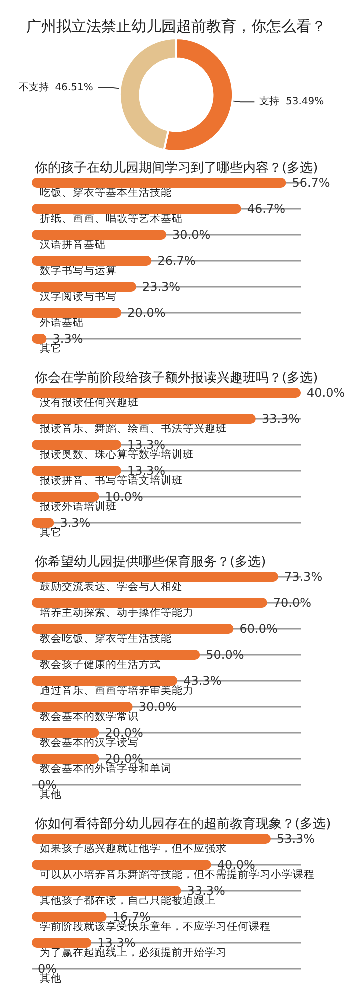  I want to click on chart-title: 你会在学前阶段给孩子额外报读兴趣班吗？(多选), so click(176, 378).